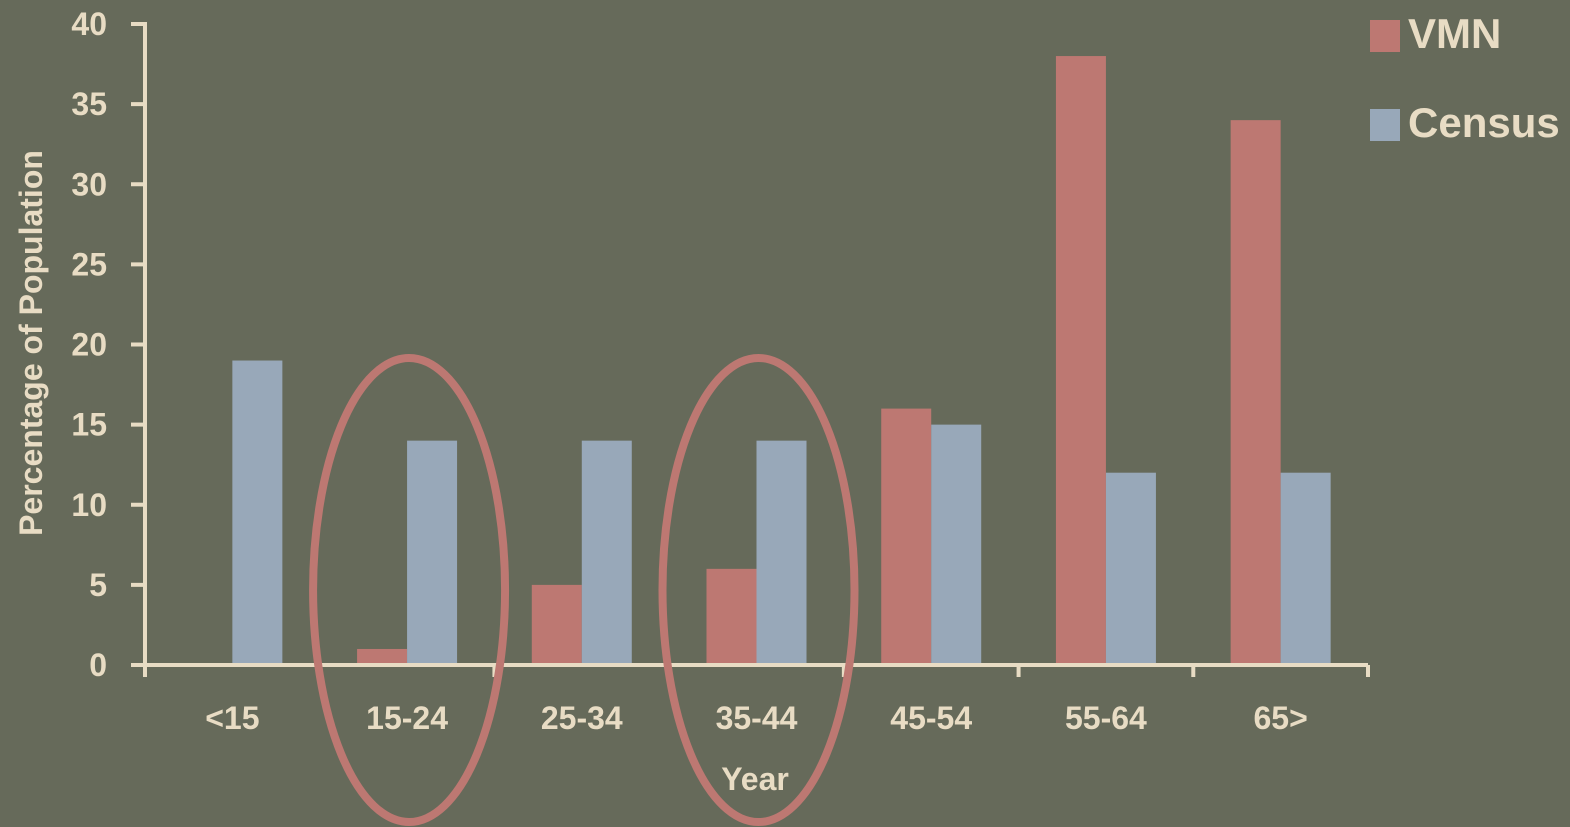  Describe the element at coordinates (755, 779) in the screenshot. I see `x-axis-title: Year` at that location.